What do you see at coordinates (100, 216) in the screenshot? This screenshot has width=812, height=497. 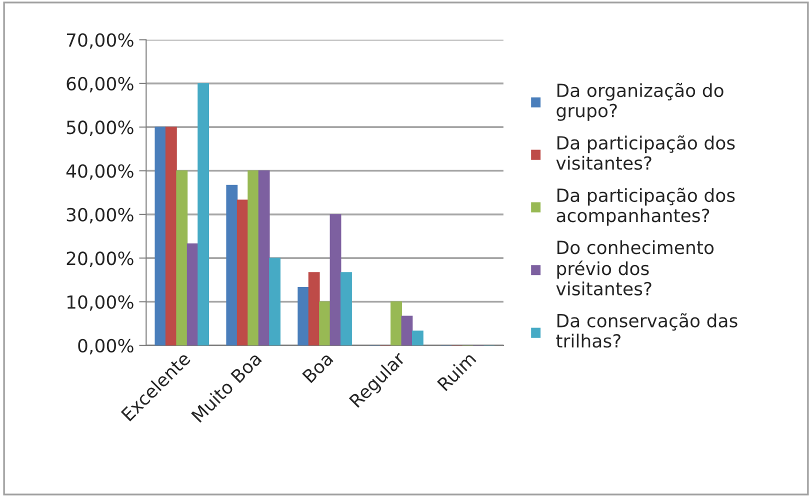 I see `y-tick-label: 30,00%` at bounding box center [100, 216].